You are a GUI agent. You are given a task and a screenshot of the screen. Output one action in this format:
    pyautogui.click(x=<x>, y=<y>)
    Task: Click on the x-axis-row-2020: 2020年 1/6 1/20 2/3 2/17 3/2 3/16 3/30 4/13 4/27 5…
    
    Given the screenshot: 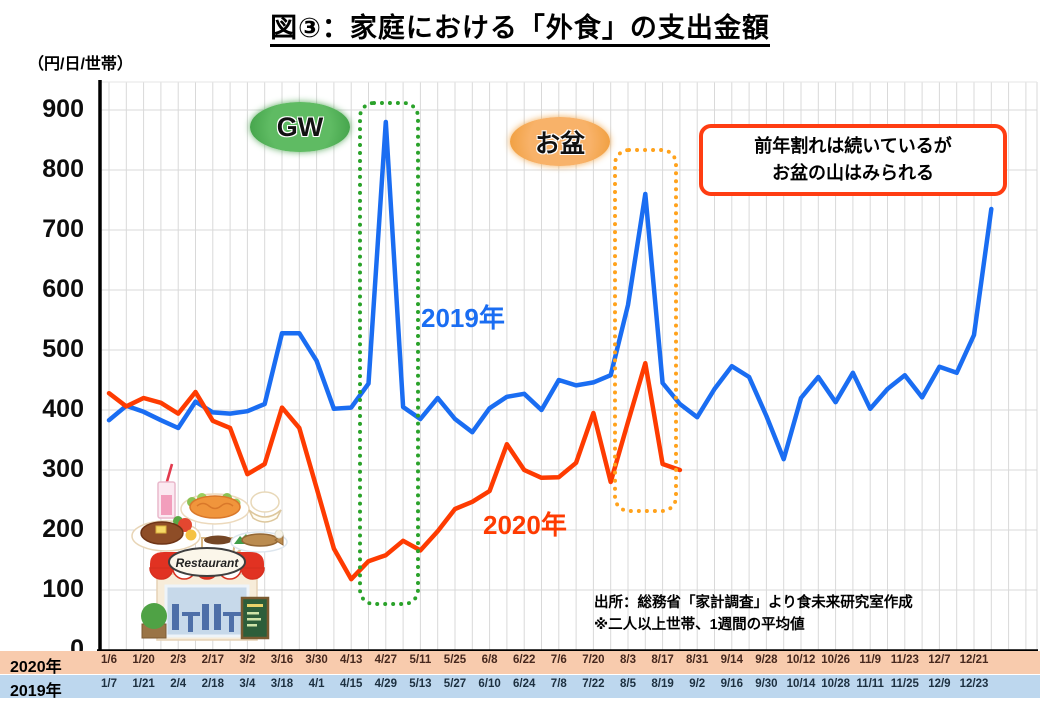 What is the action you would take?
    pyautogui.click(x=520, y=663)
    